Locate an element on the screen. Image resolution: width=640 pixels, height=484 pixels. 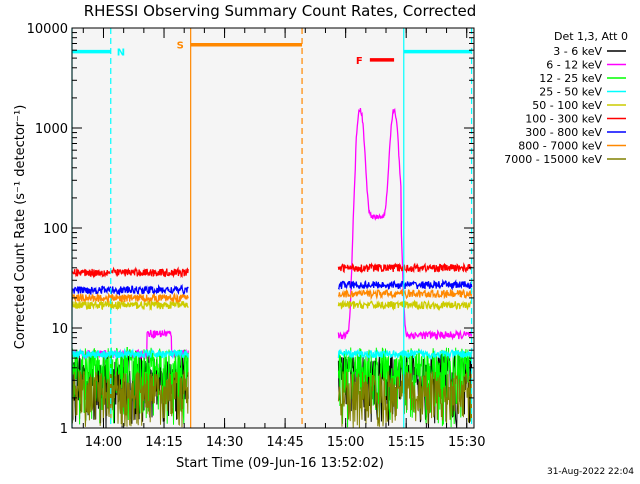
legend-label: 50 - 100 keV is located at coordinates (567, 105).